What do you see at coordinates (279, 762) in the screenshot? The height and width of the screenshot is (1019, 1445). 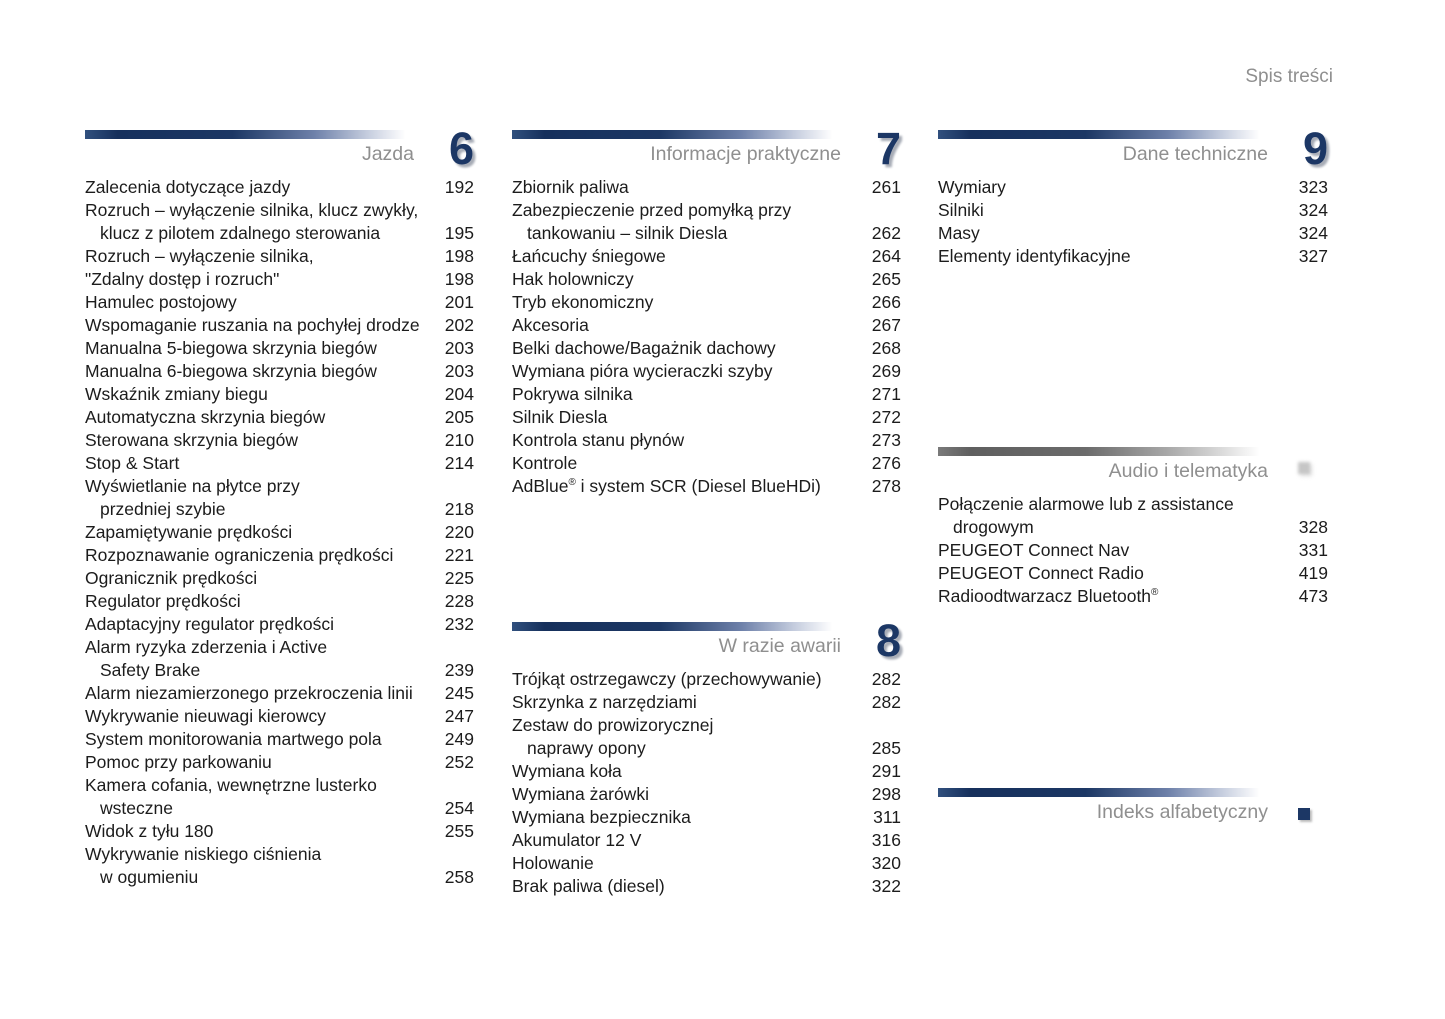 I see `toc-entry-line: Pomoc przy parkowaniu 252` at bounding box center [279, 762].